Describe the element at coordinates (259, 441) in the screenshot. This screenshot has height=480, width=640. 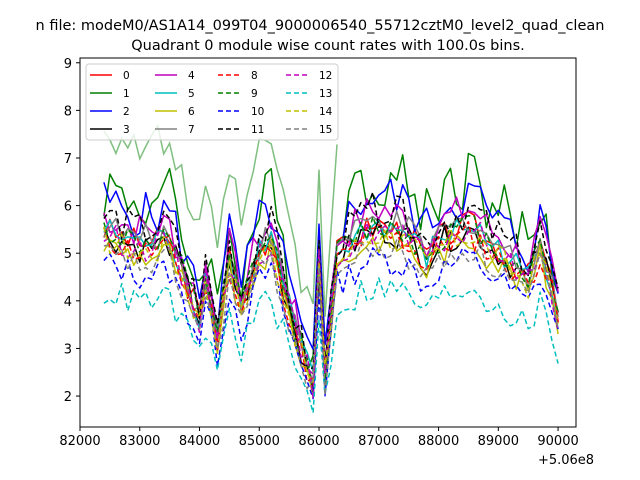
I see `x-tick-label: 85000` at that location.